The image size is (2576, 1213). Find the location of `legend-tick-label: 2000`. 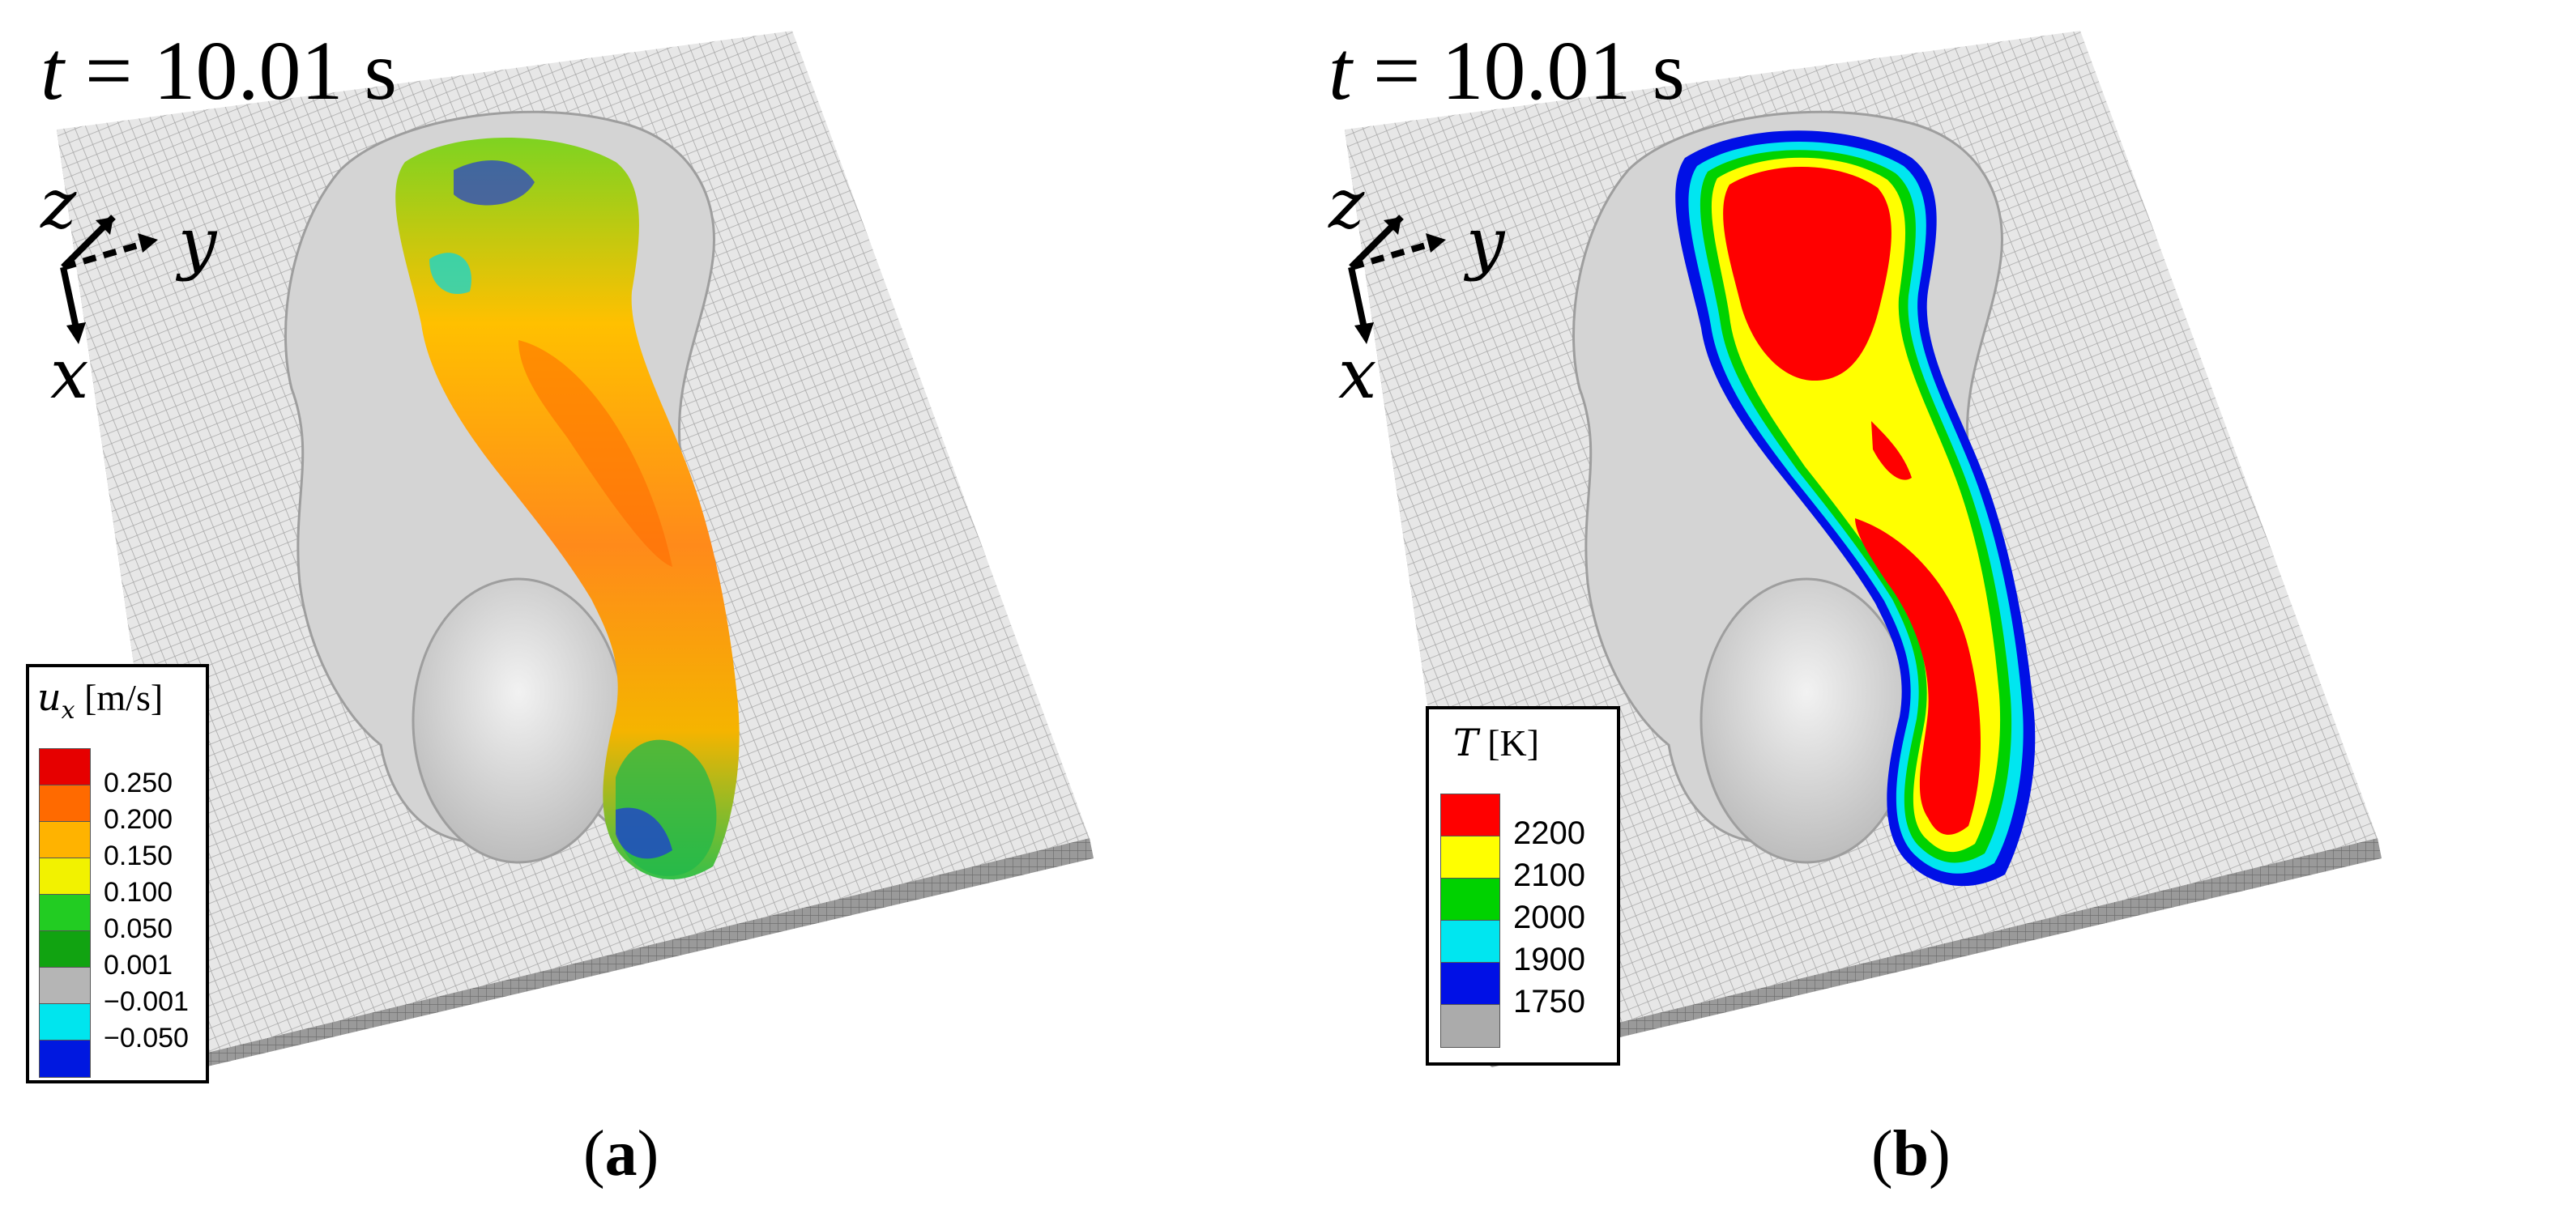

legend-tick-label: 2000 is located at coordinates (1549, 918).